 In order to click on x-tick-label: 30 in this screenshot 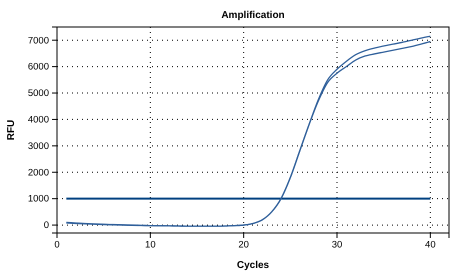, I will do `click(337, 245)`.